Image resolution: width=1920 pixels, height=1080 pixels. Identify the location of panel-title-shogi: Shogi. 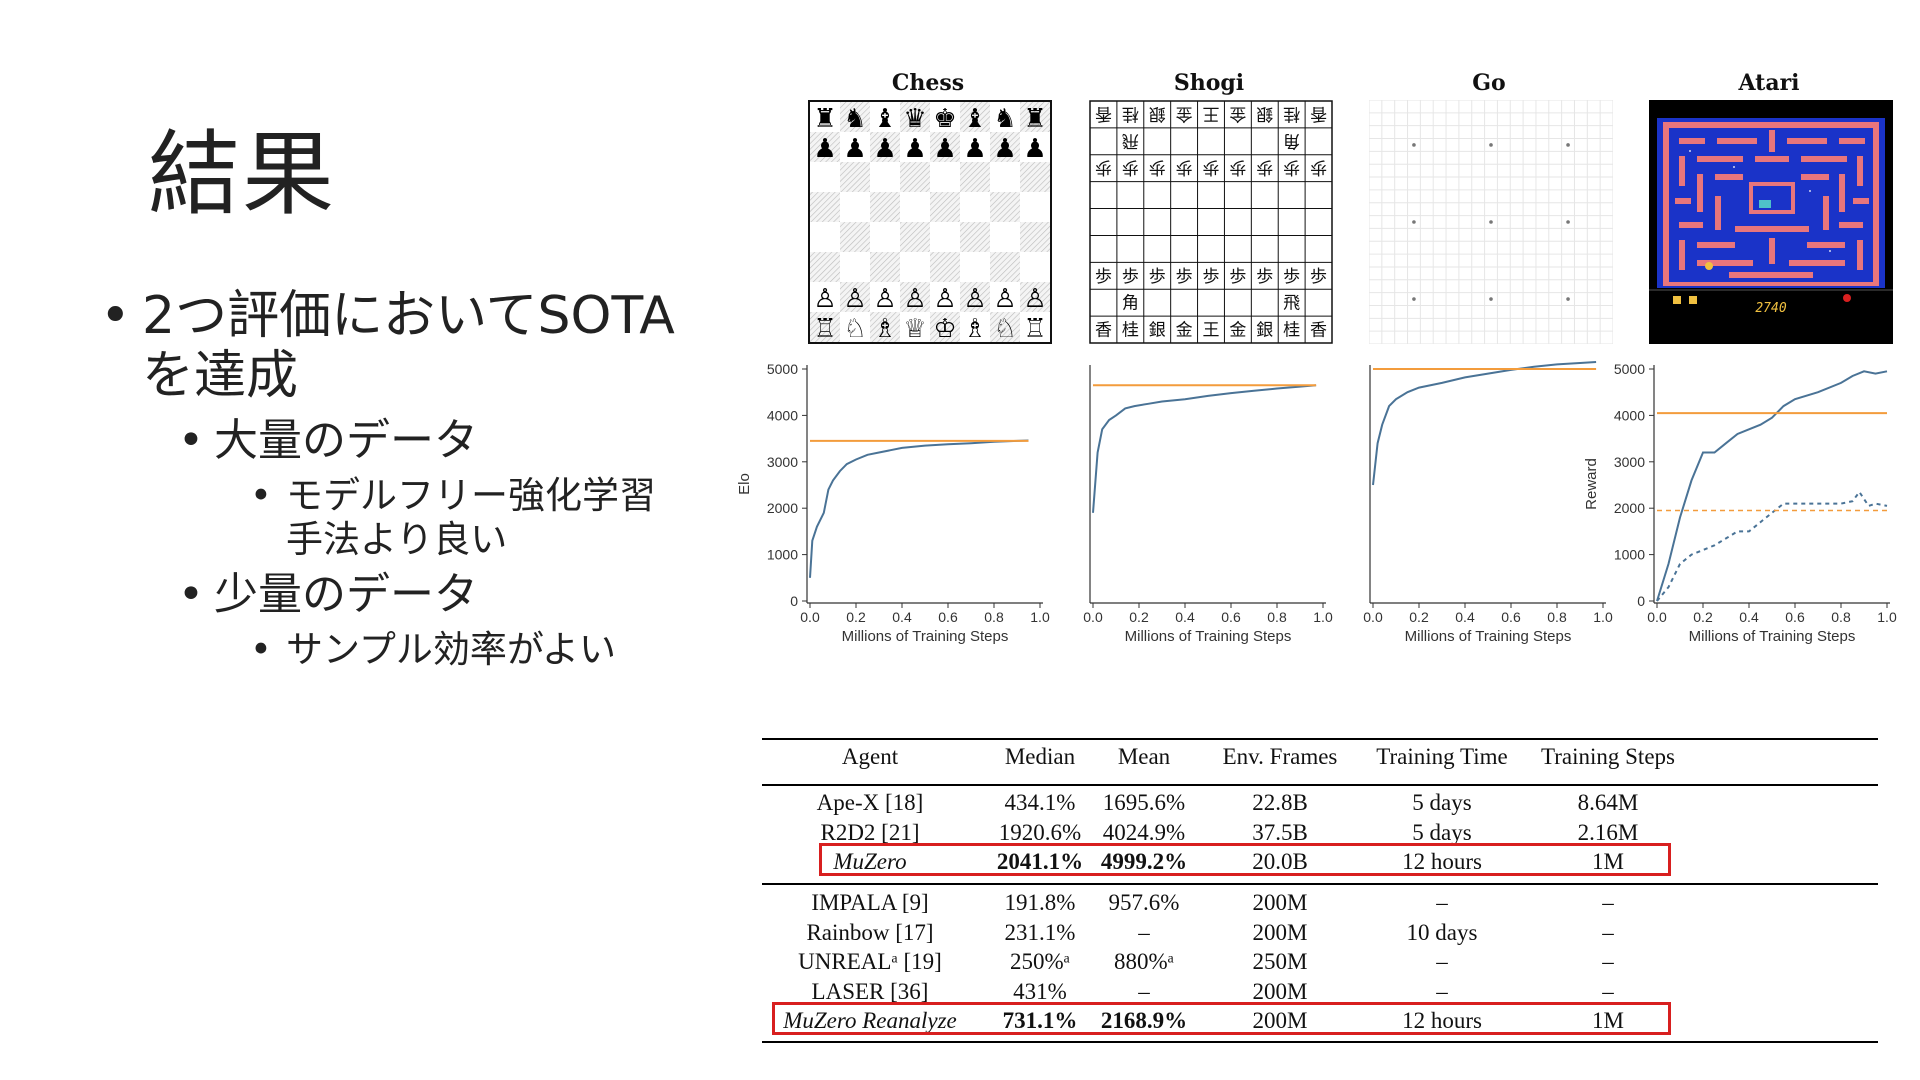
(1209, 83).